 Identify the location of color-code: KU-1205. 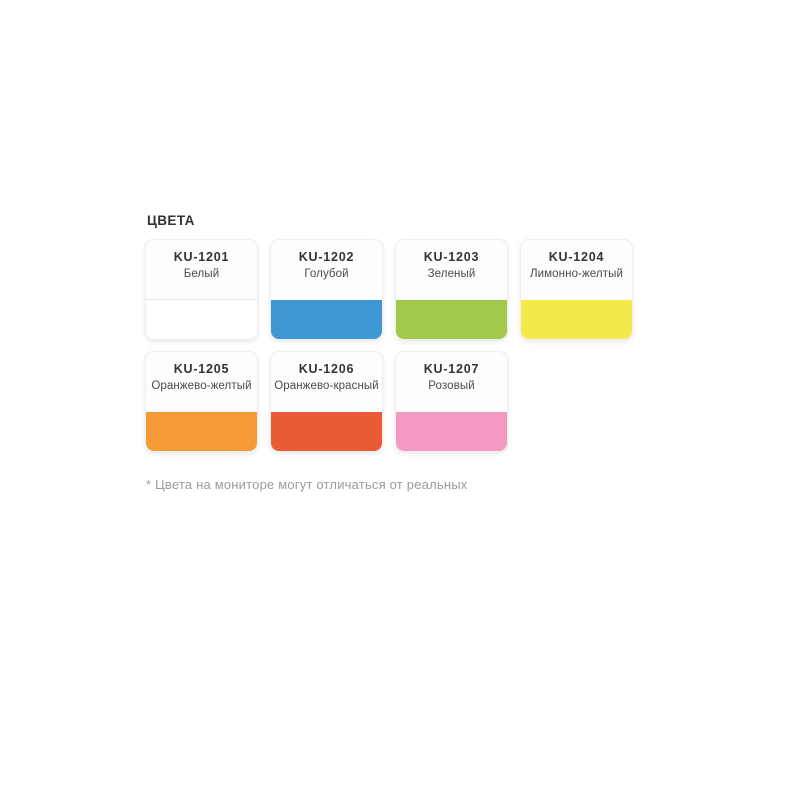
(201, 369).